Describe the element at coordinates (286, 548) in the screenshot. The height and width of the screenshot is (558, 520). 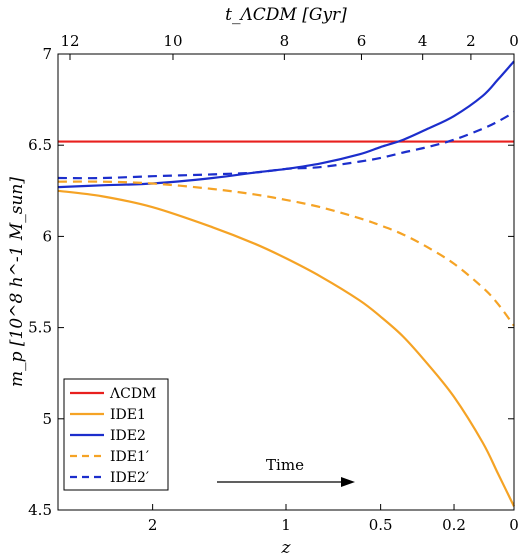
I see `x-axis-label: z` at that location.